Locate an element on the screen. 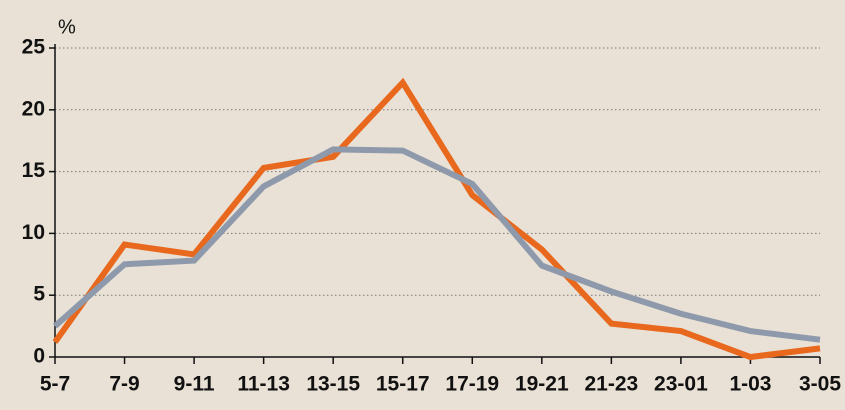 This screenshot has width=845, height=410. x-tick-label: 21-23 is located at coordinates (612, 384).